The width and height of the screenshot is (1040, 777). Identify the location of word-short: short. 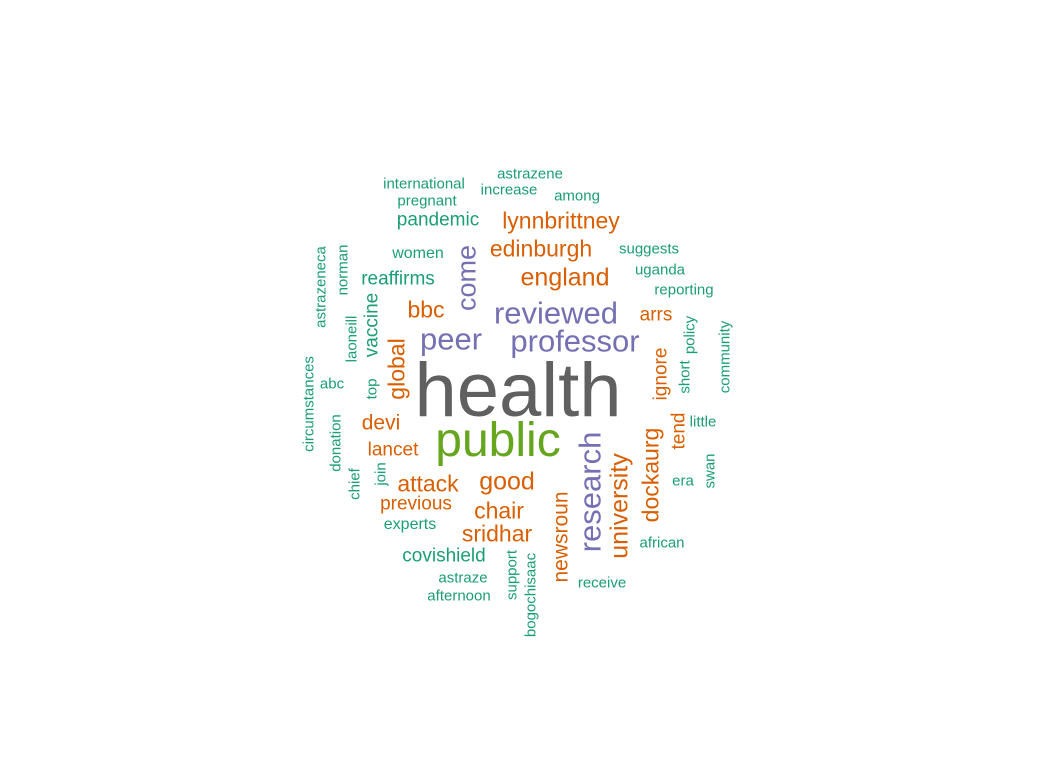
(685, 377).